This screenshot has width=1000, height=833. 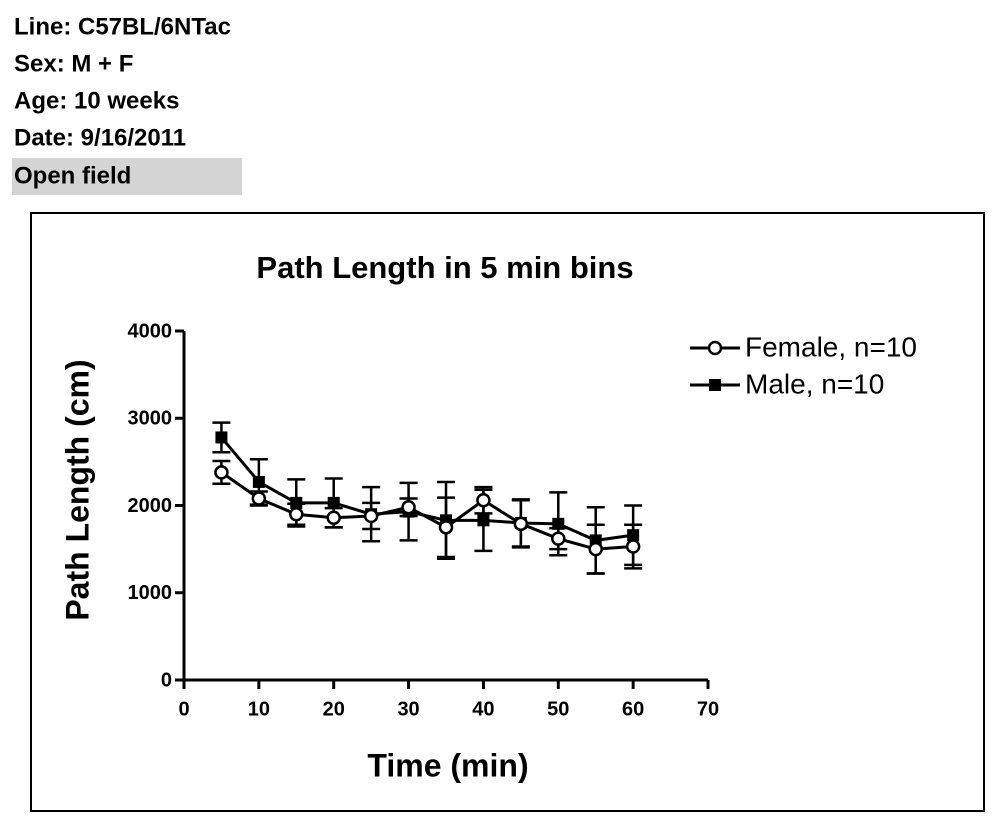 What do you see at coordinates (483, 709) in the screenshot?
I see `x-tick-label: 40` at bounding box center [483, 709].